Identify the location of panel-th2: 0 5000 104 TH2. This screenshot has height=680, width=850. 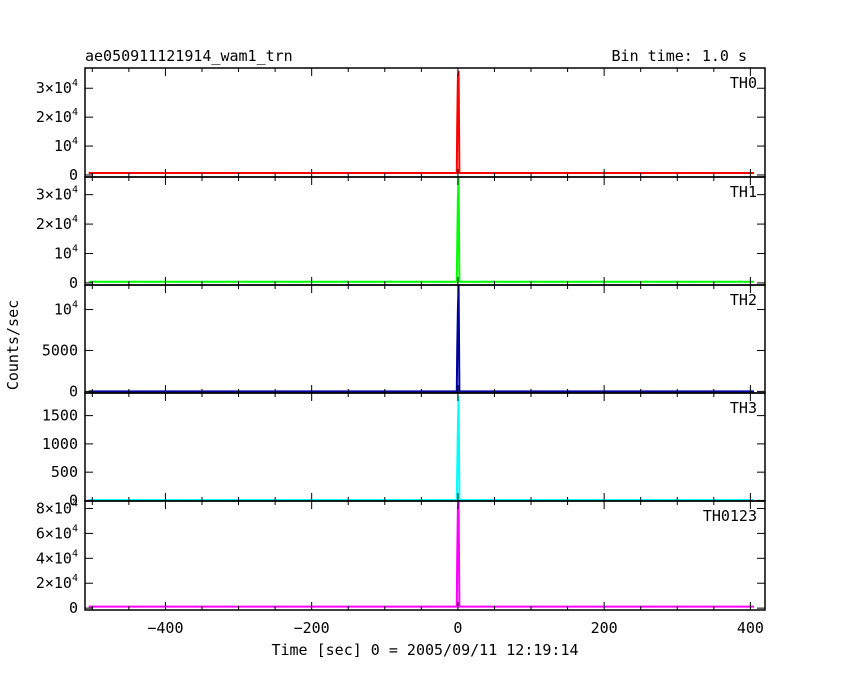
(404, 342).